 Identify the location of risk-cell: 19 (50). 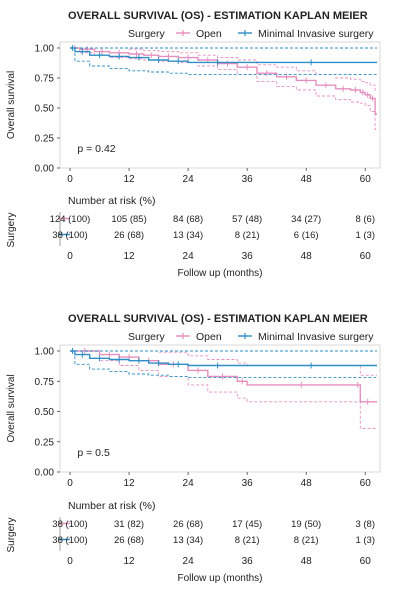
(306, 524).